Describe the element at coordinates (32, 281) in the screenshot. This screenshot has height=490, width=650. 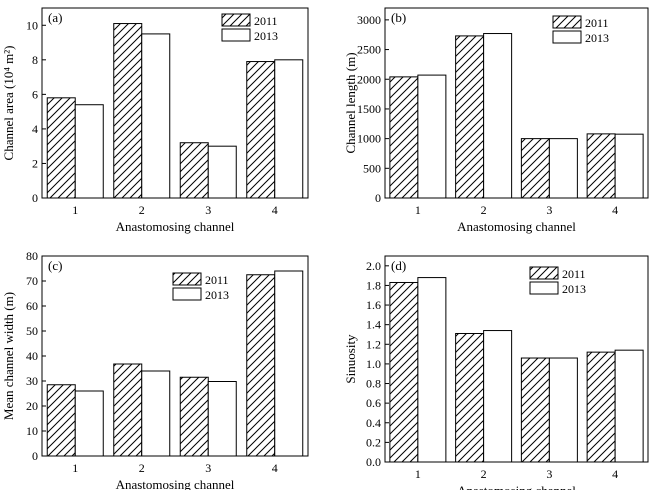
I see `y-tick-label: 70` at that location.